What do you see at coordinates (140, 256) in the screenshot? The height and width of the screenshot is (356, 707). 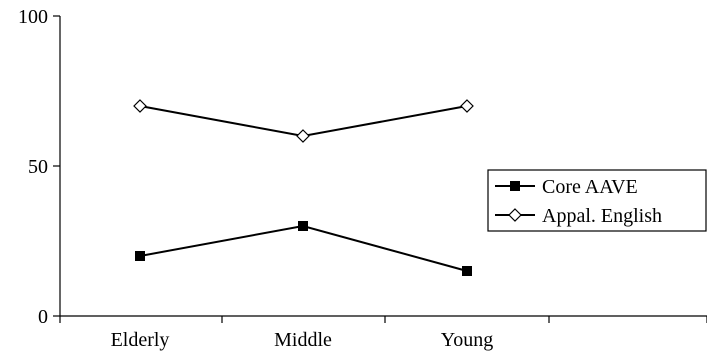 I see `point-core-aave-elderly` at bounding box center [140, 256].